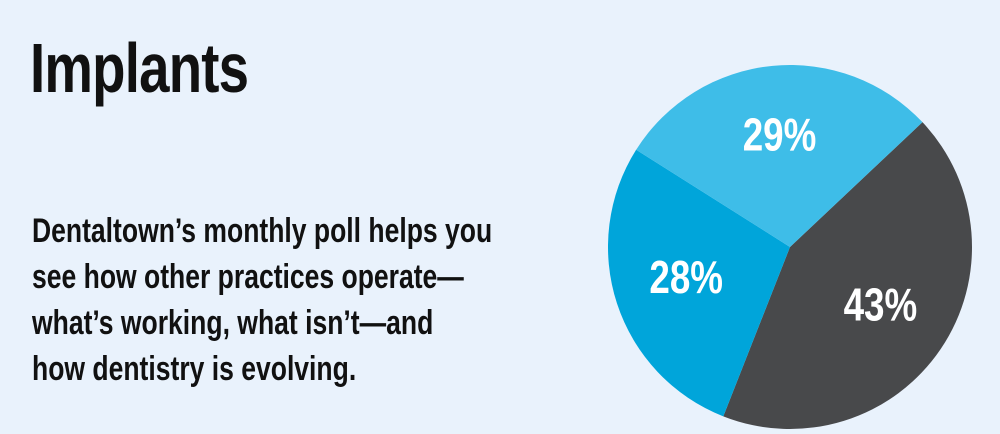 The image size is (1000, 434). What do you see at coordinates (194, 369) in the screenshot?
I see `description-line: how dentistry is evolving.` at bounding box center [194, 369].